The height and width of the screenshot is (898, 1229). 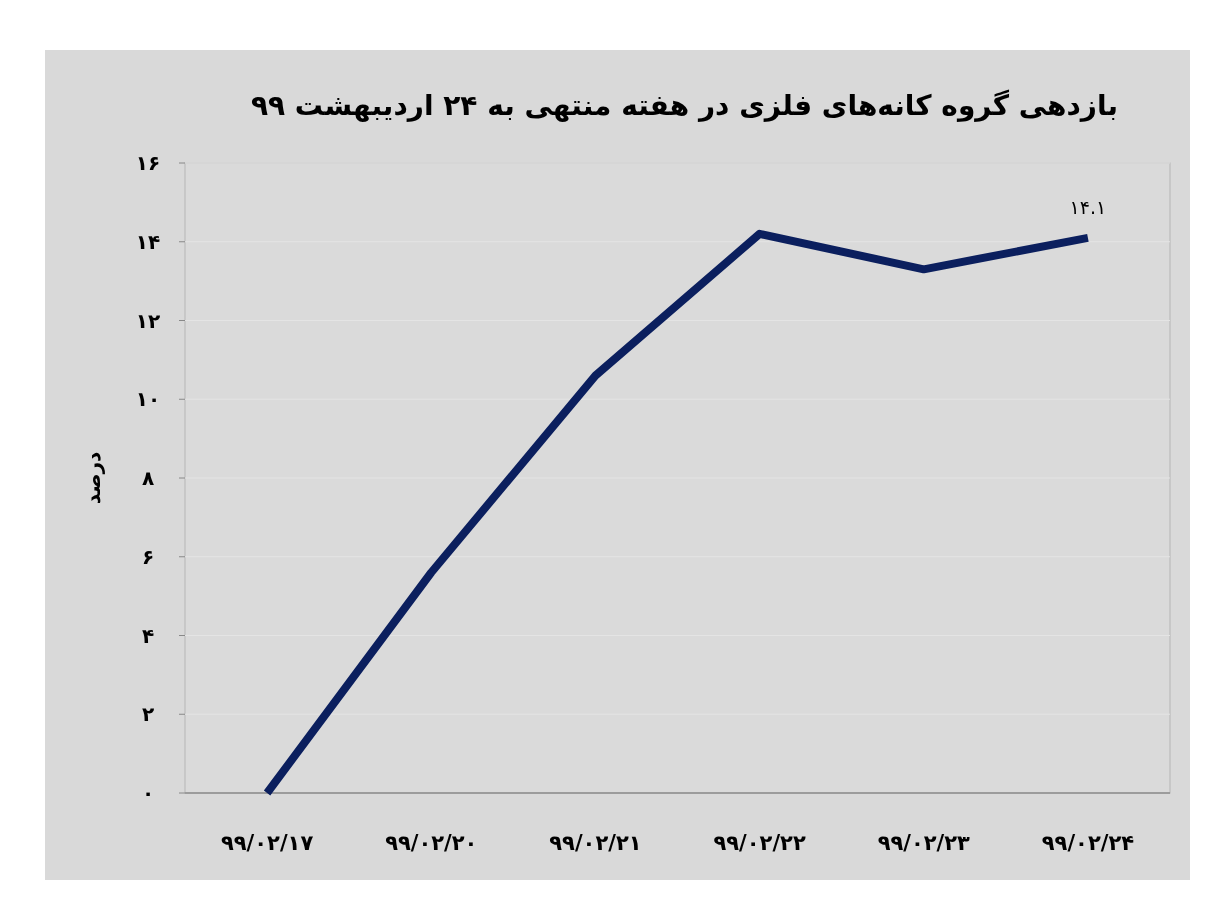 What do you see at coordinates (267, 843) in the screenshot?
I see `x-tick-label: ۹۹/۰۲/۱۷` at bounding box center [267, 843].